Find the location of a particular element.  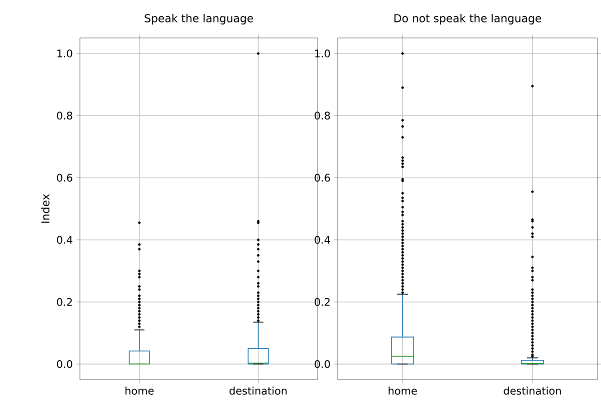

chart-title: Speak the language is located at coordinates (199, 19).